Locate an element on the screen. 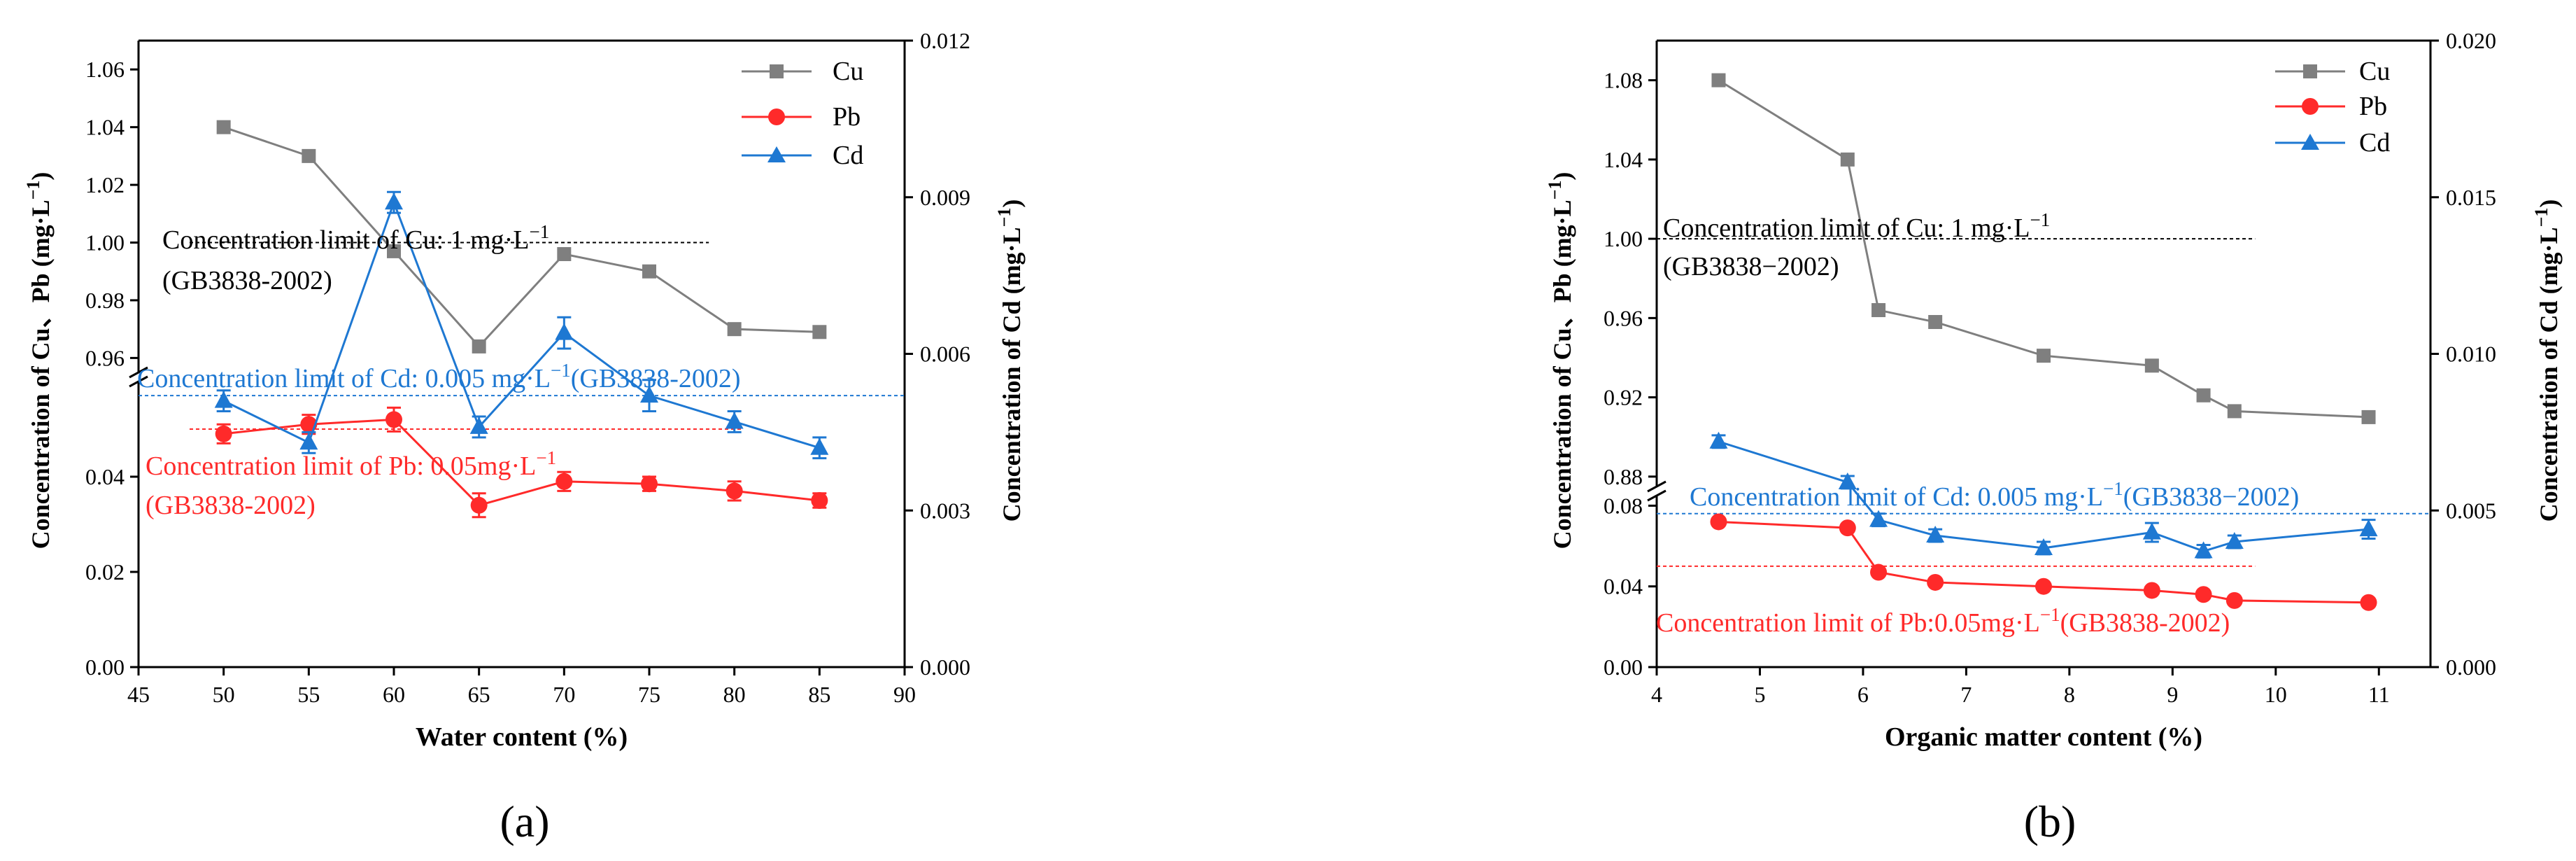 The height and width of the screenshot is (861, 2576). panel-b-y-left-tick-label: 0.04 is located at coordinates (1623, 586).